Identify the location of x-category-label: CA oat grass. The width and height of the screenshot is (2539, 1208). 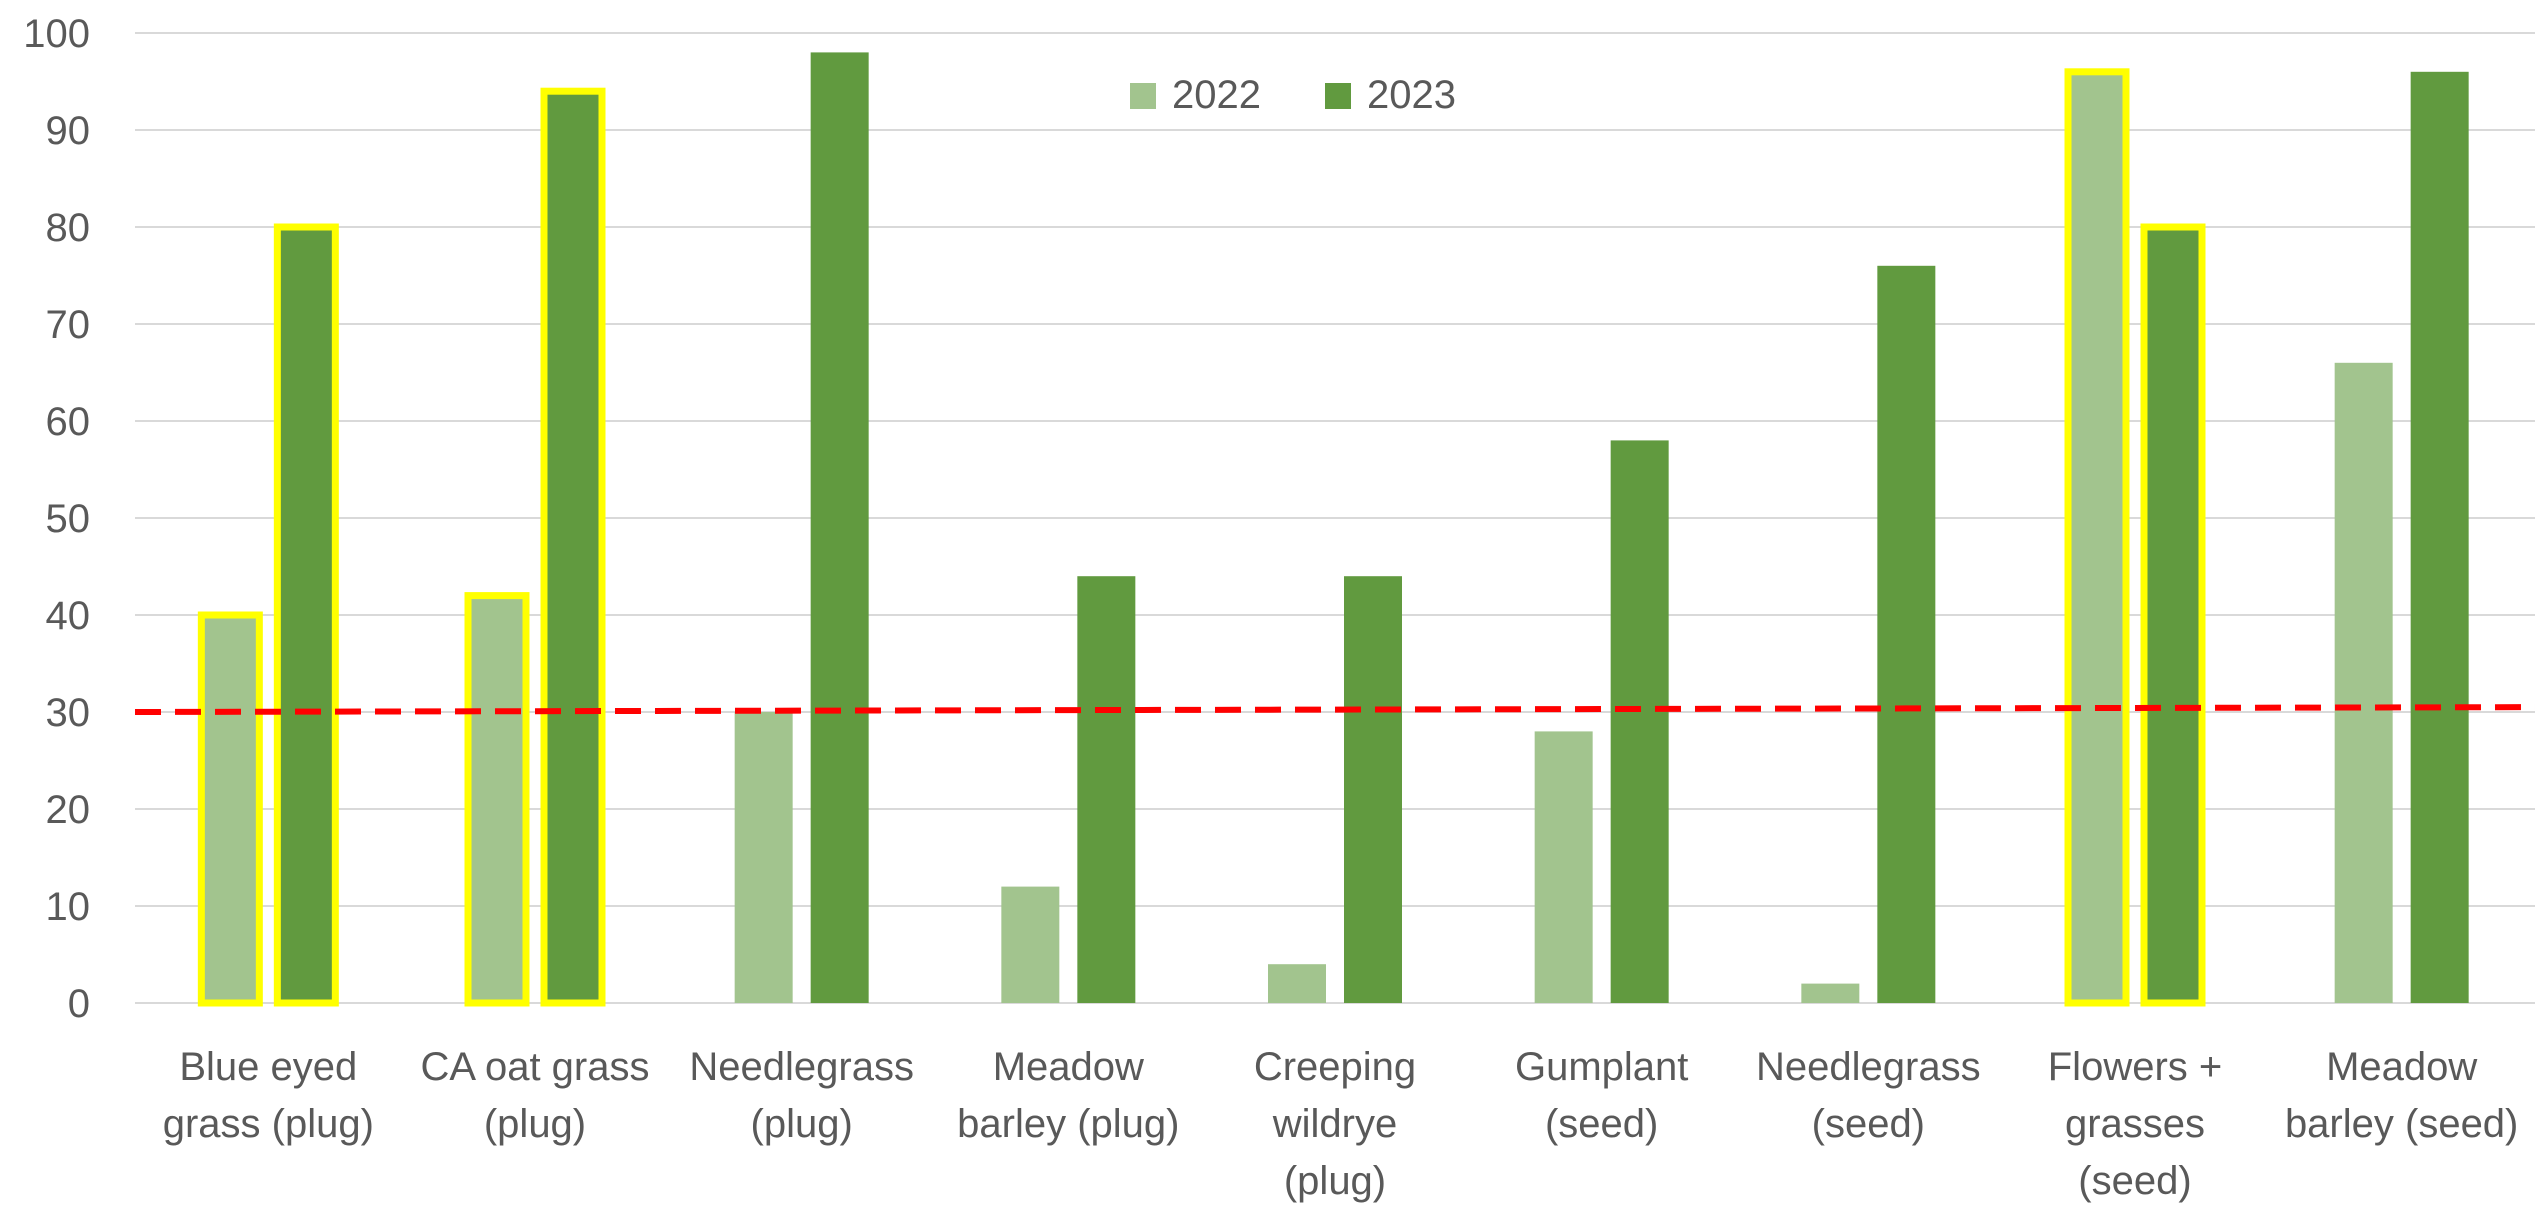
(534, 1067).